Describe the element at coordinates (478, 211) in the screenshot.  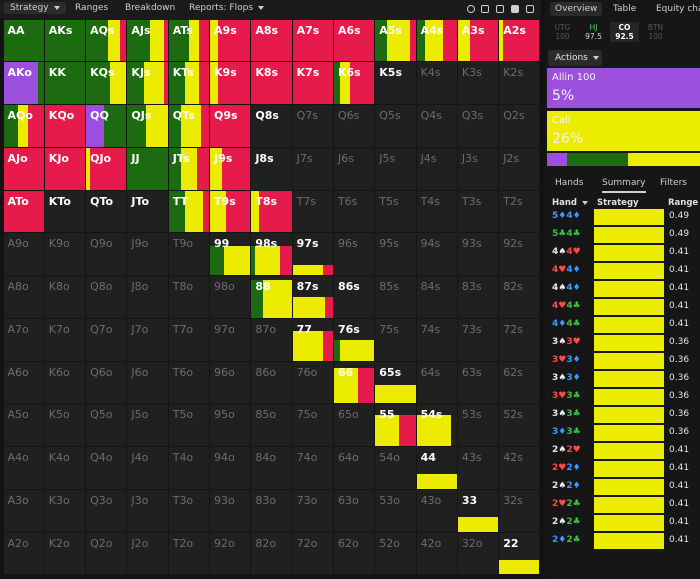
I see `hand-cell: T3s` at that location.